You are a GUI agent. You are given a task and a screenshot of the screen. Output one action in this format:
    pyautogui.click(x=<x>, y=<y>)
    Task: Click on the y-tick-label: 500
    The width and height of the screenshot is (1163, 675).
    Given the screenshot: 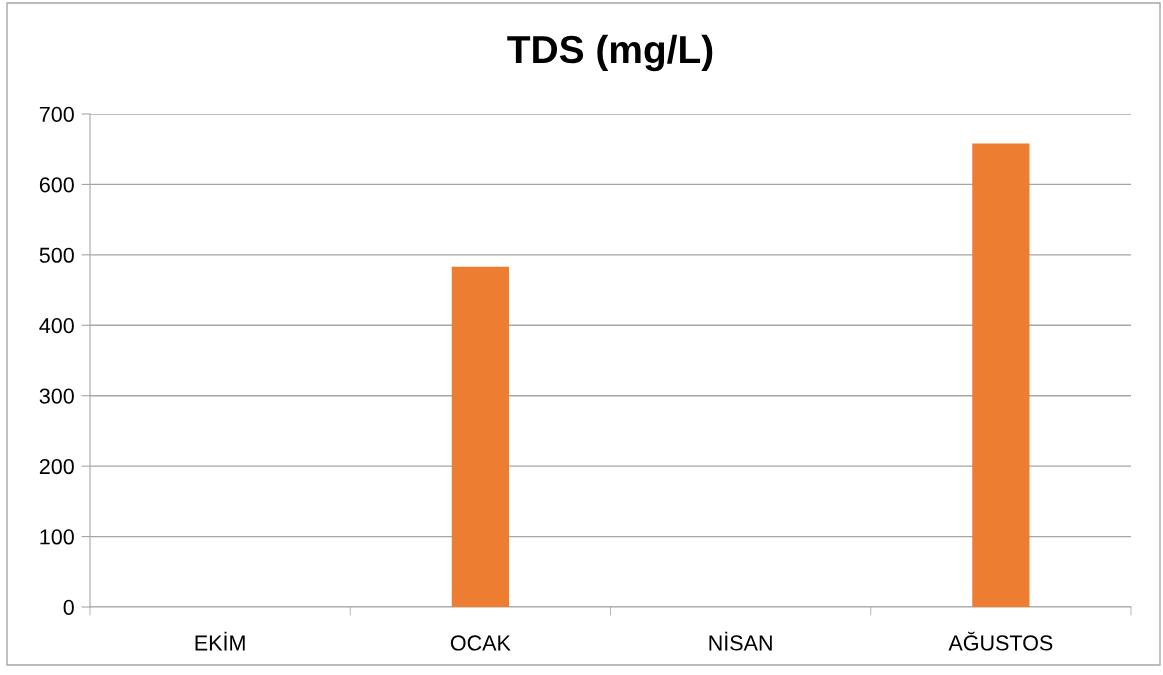 What is the action you would take?
    pyautogui.click(x=56, y=255)
    